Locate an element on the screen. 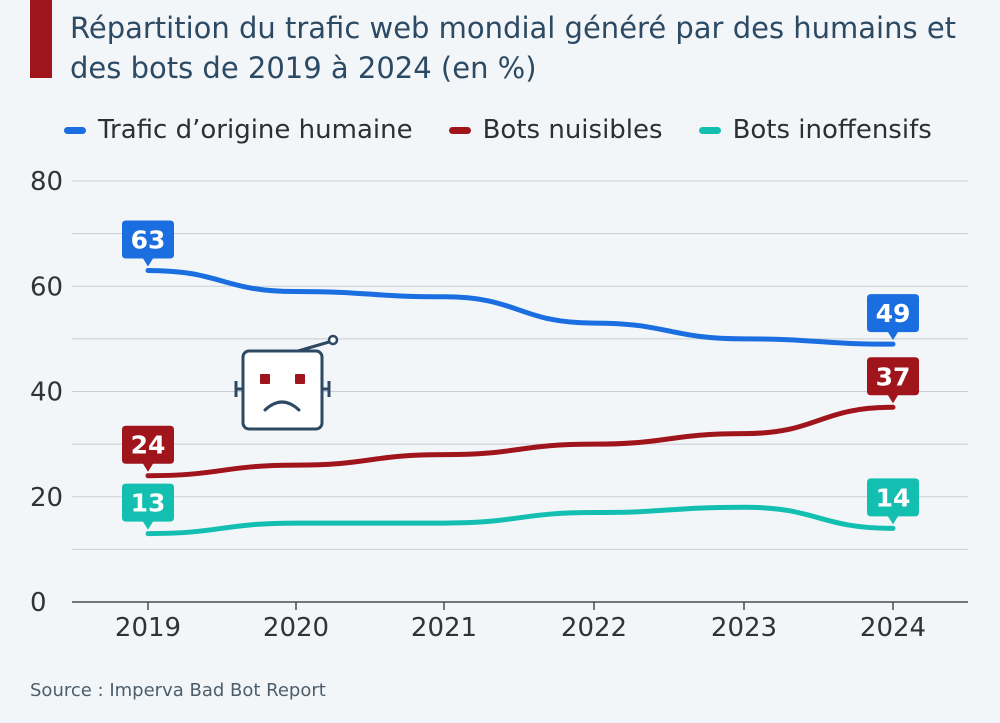 The image size is (1000, 723). x-tick-label-2023: 2023 is located at coordinates (744, 628).